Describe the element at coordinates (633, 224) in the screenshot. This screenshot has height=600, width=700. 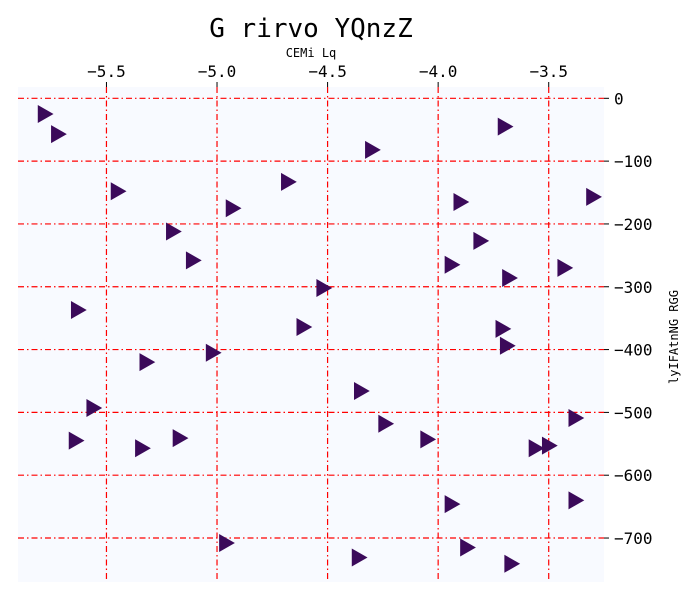
I see `y-tick-label: −200` at that location.